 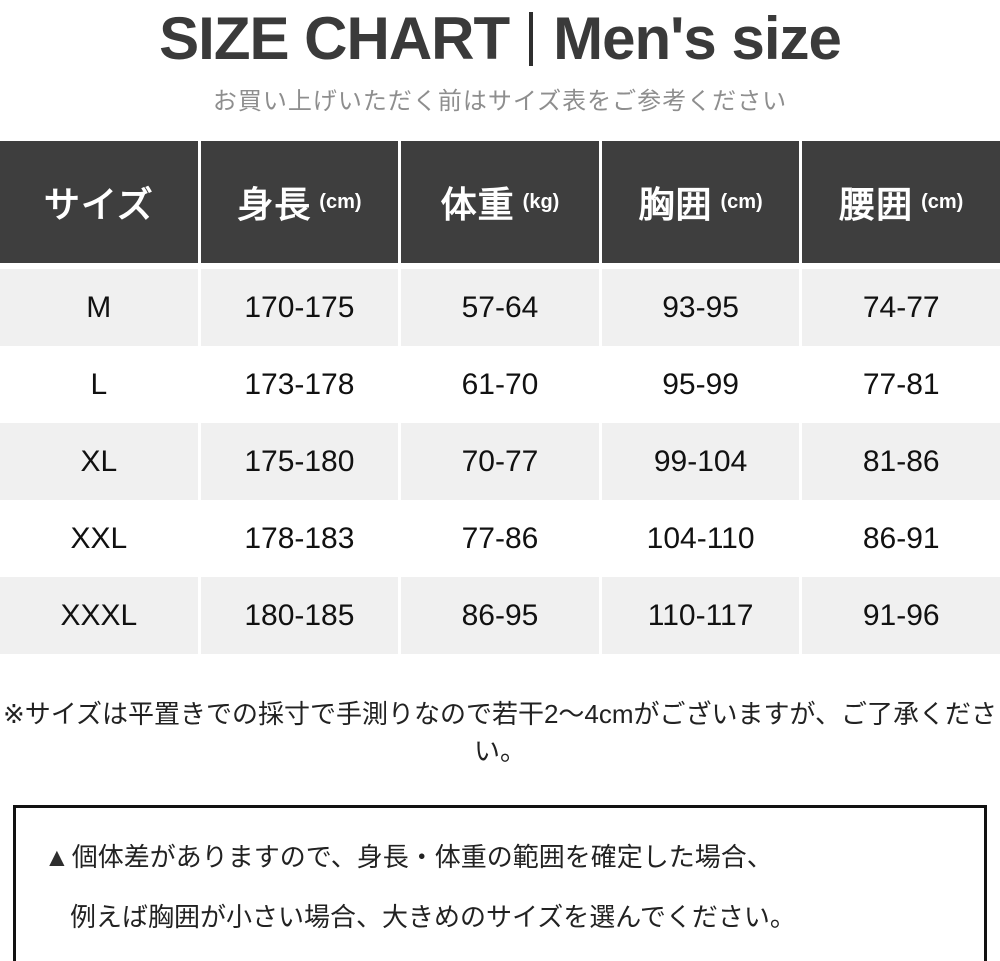 I want to click on header-label: 胸囲, so click(x=675, y=204).